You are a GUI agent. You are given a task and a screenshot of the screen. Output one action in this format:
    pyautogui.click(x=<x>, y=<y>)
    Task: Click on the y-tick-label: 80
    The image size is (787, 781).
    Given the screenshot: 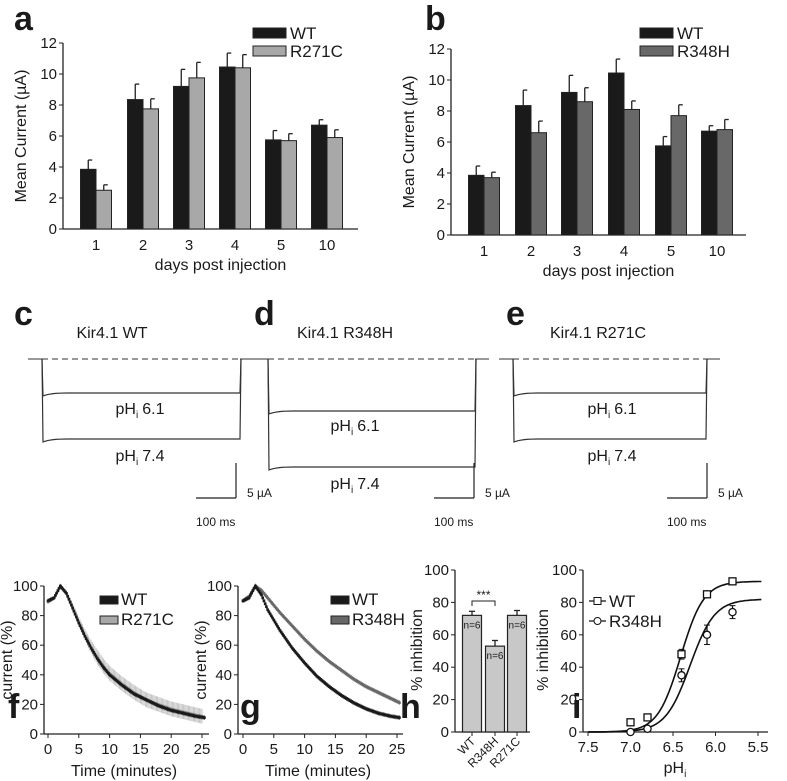 What is the action you would take?
    pyautogui.click(x=223, y=616)
    